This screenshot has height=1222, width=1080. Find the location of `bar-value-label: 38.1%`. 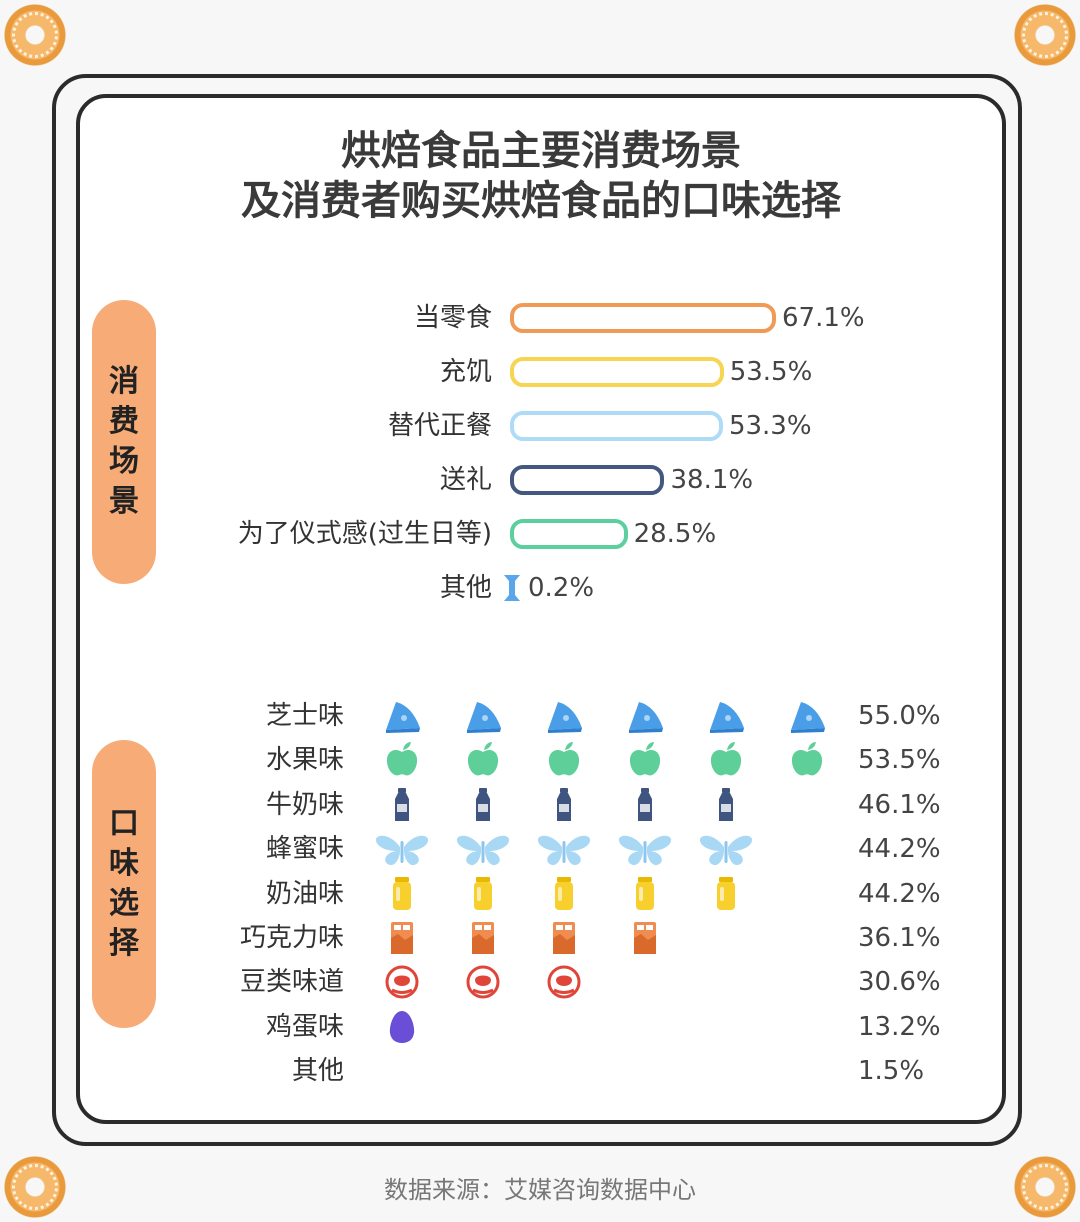

bar-value-label: 38.1% is located at coordinates (712, 480).